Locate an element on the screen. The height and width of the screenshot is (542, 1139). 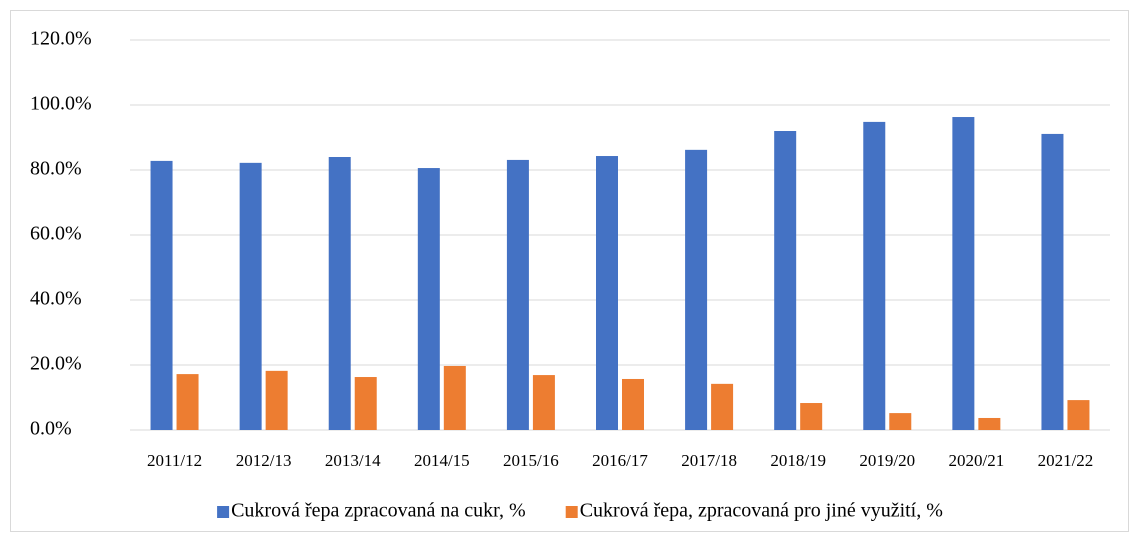
y-tick-label: 60.0% is located at coordinates (56, 234).